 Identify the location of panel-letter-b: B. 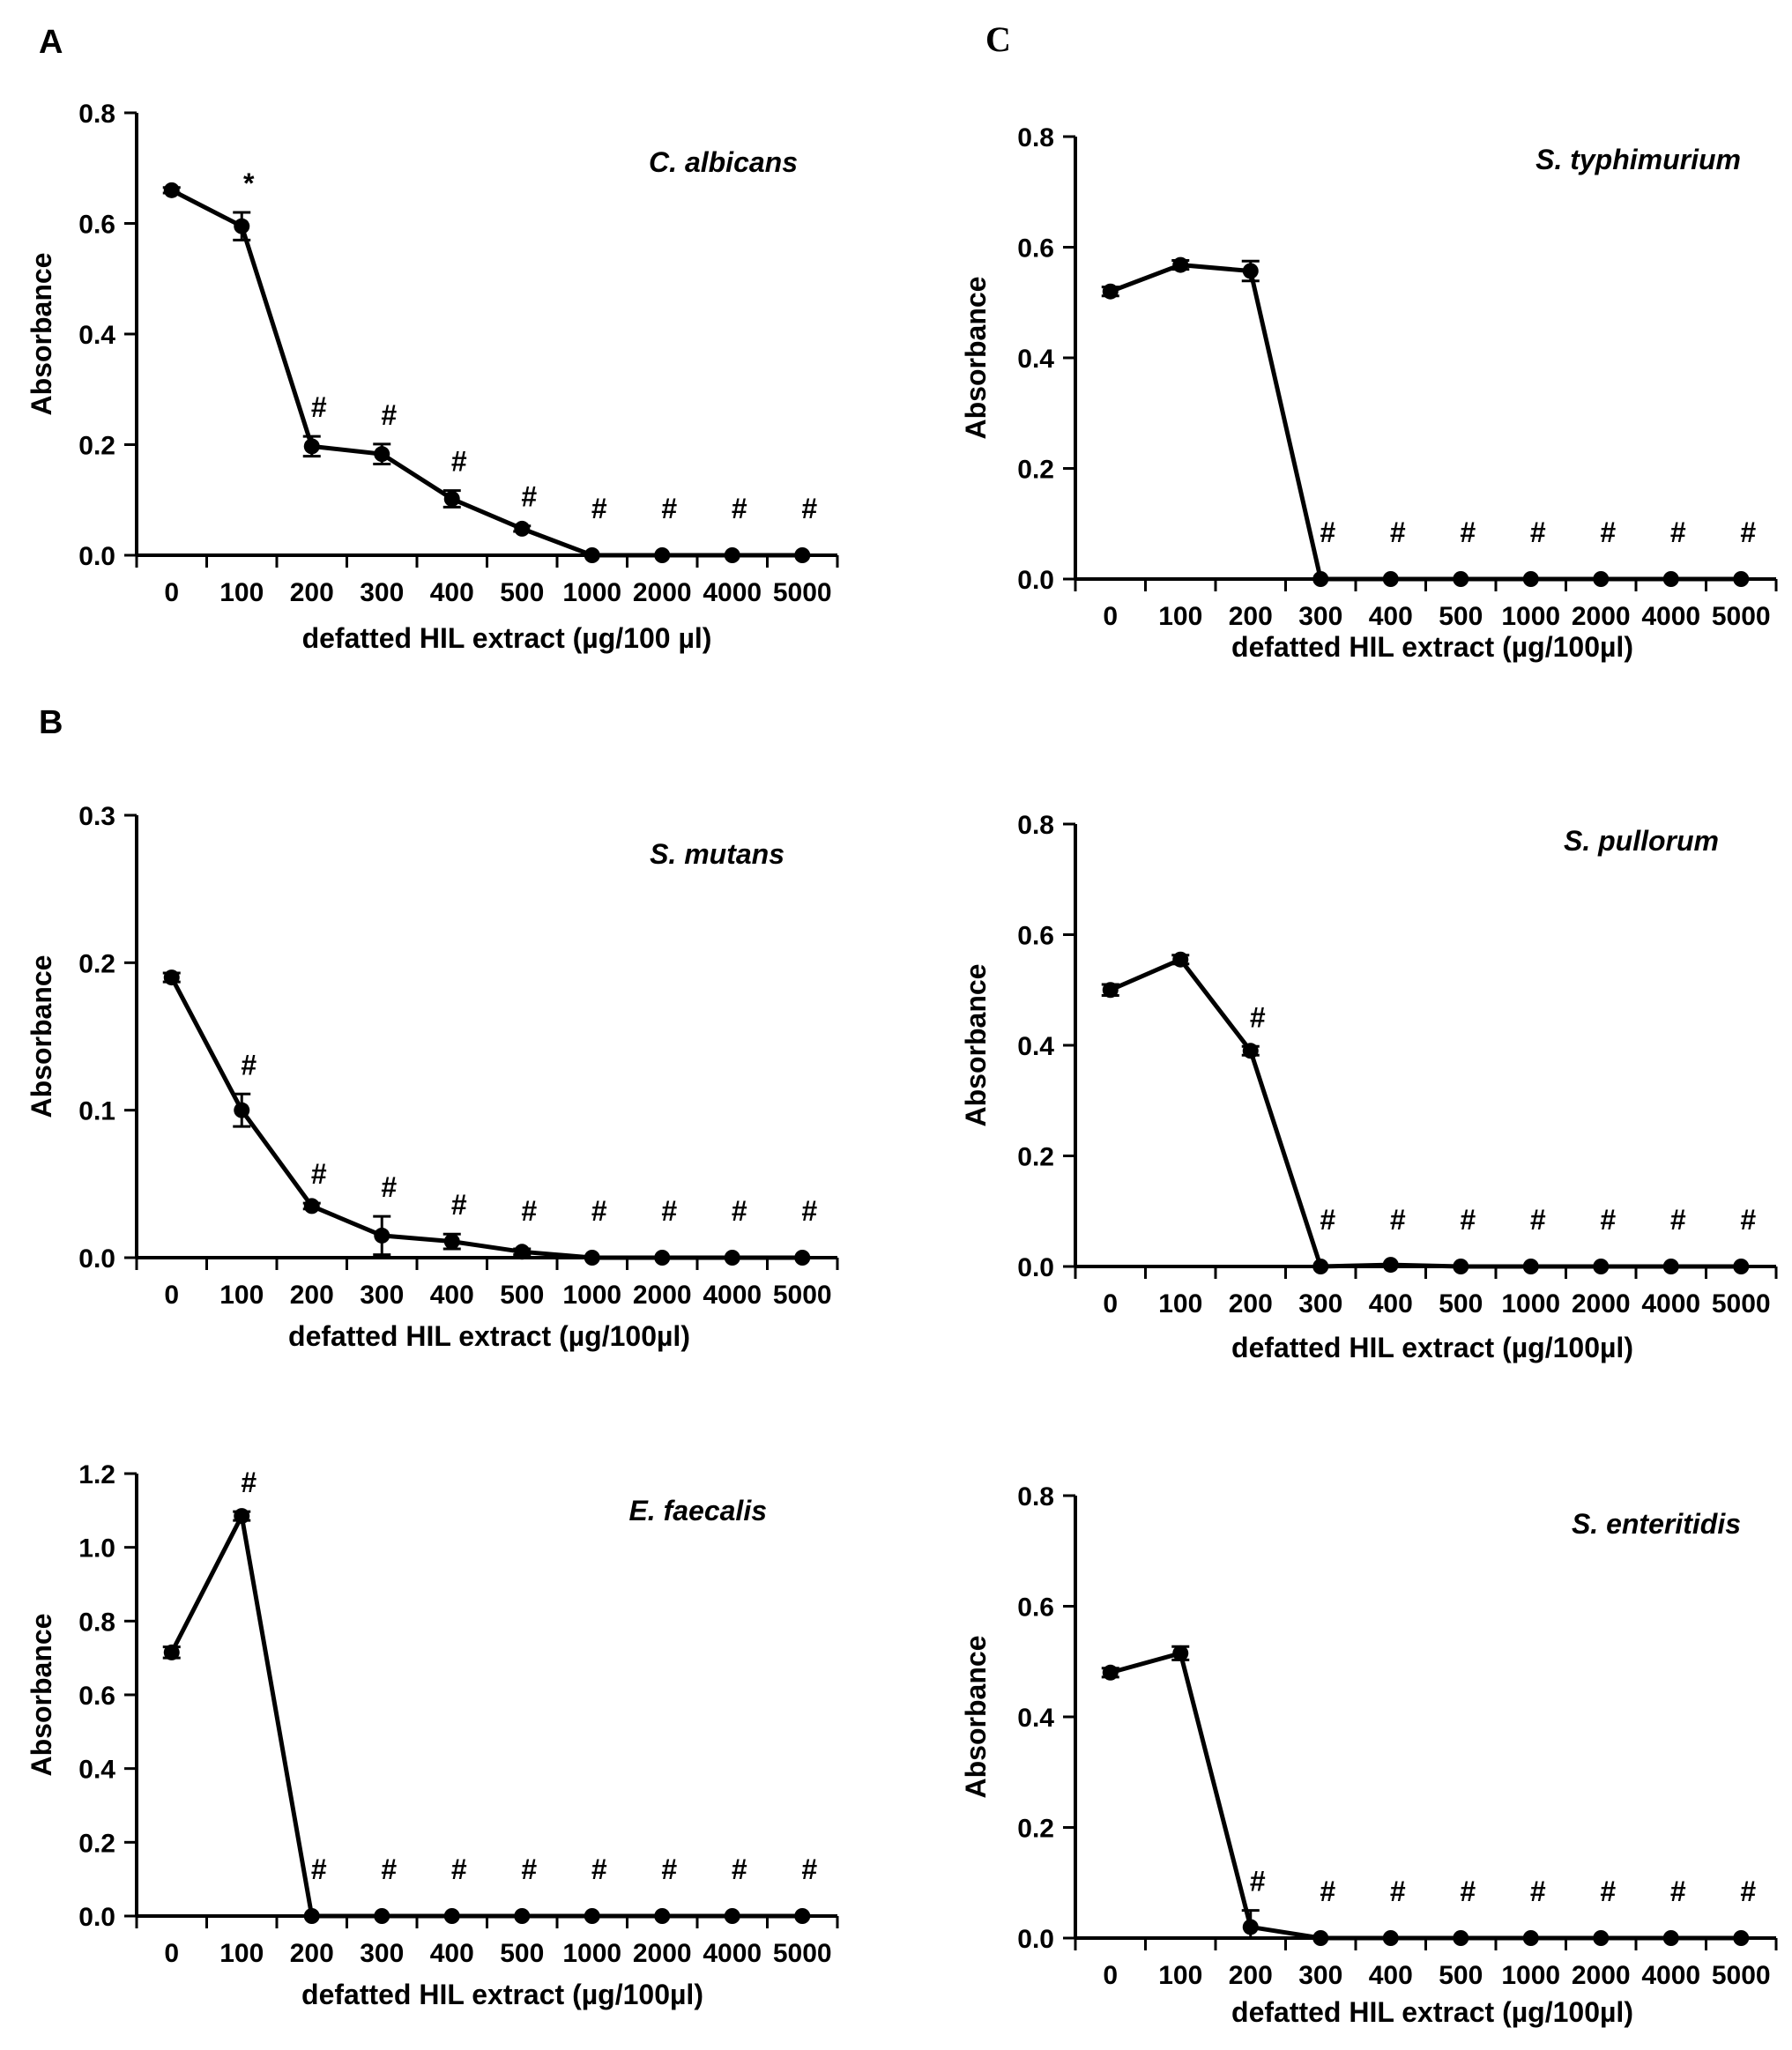
(51, 722).